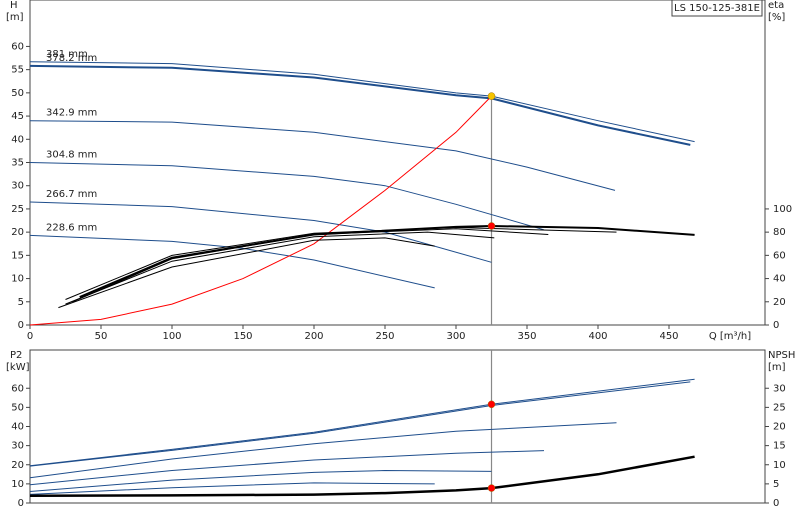 This screenshot has height=520, width=800. Describe the element at coordinates (17, 70) in the screenshot. I see `y-tick-label: 55` at that location.